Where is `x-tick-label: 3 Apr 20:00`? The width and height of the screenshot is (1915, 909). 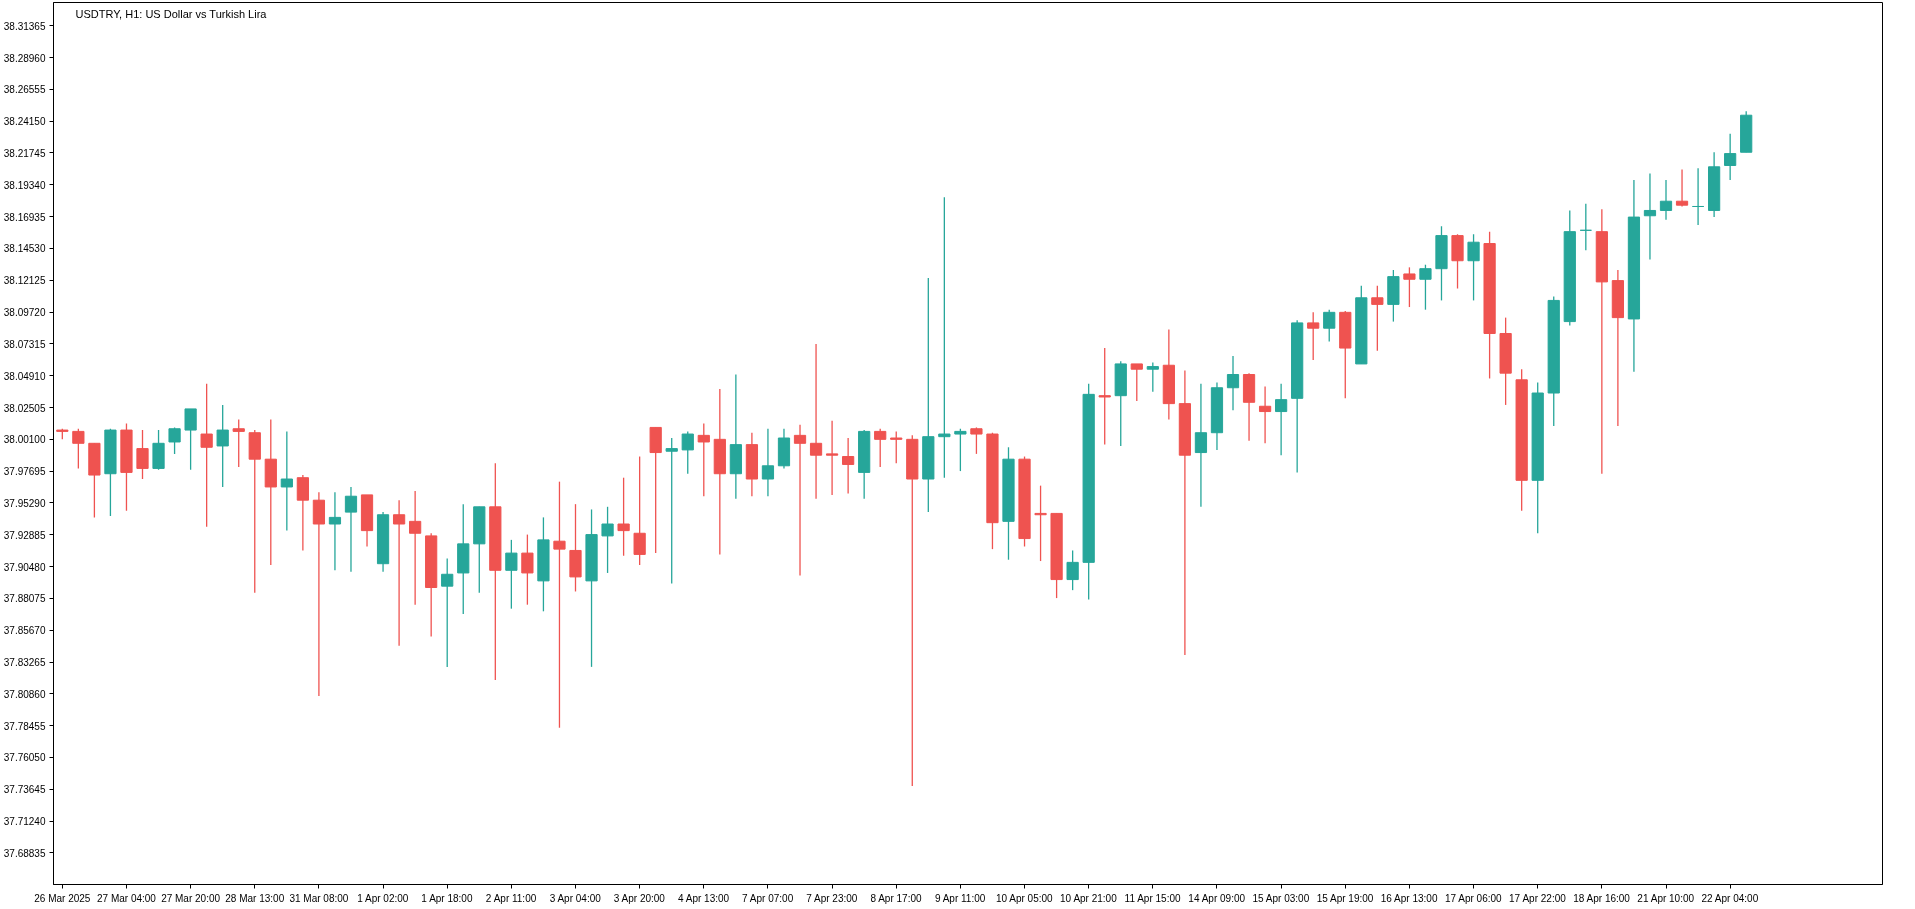 x-tick-label: 3 Apr 20:00 is located at coordinates (639, 898).